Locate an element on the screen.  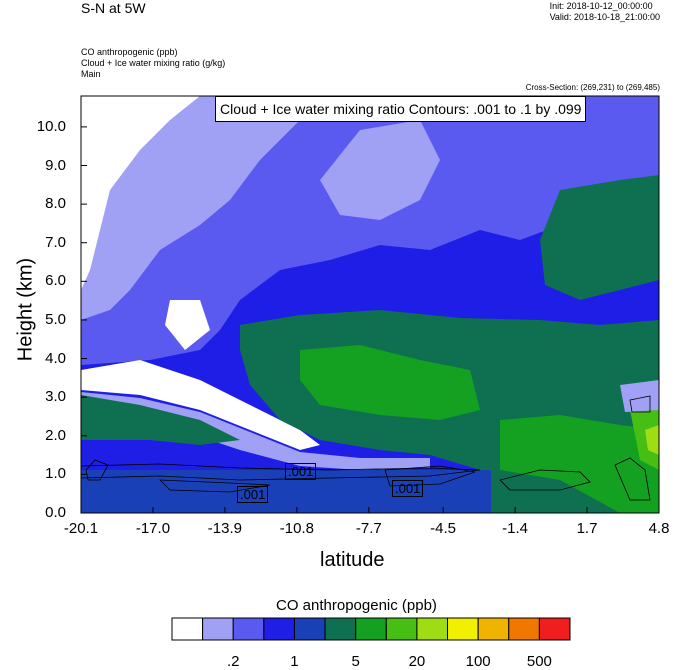
y-tick-label: 8.0 is located at coordinates (55, 204).